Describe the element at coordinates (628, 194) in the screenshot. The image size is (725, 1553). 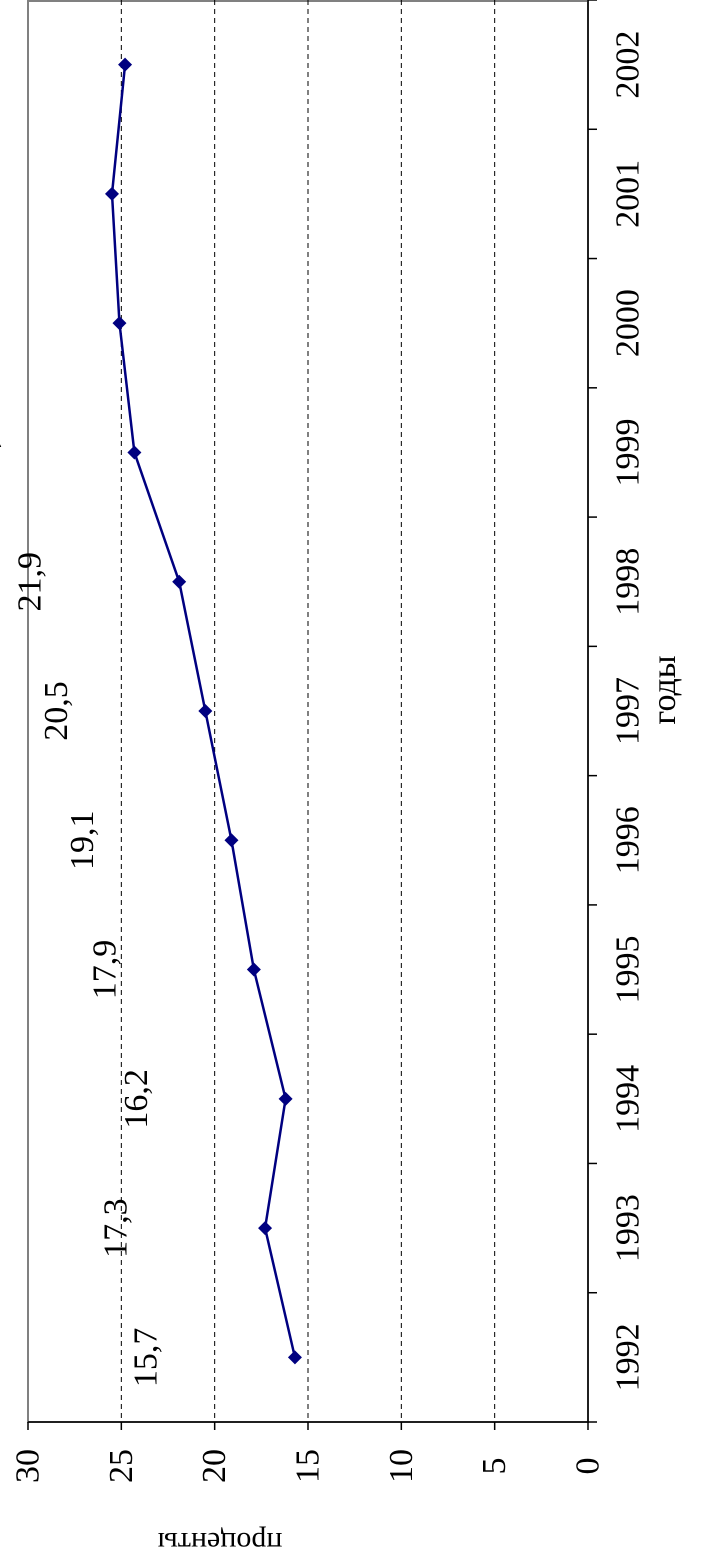
I see `category-tick-label: 2001` at that location.